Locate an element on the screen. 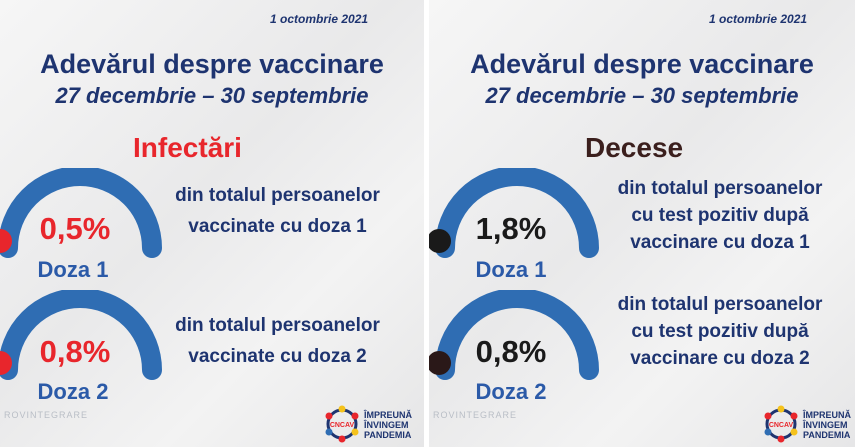 This screenshot has height=447, width=855. panel-divider is located at coordinates (426, 223).